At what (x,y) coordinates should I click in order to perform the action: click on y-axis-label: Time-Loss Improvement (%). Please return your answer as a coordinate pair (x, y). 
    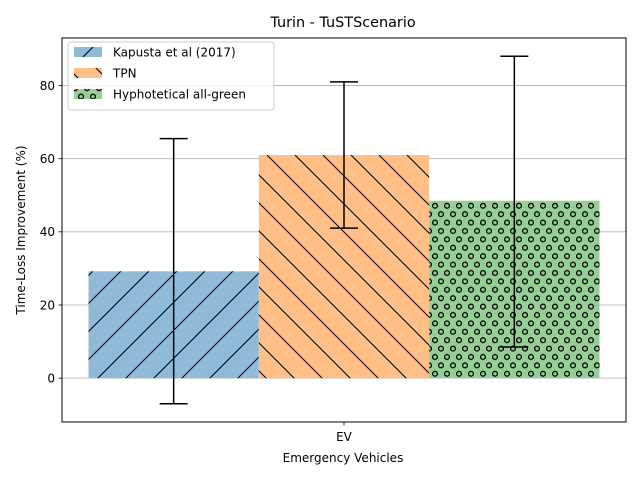
    Looking at the image, I should click on (21, 230).